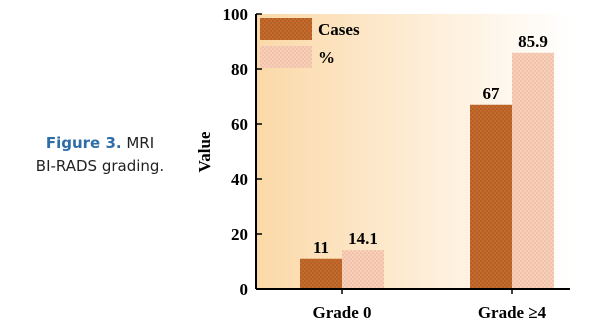  Describe the element at coordinates (140, 143) in the screenshot. I see `caption-text-line1: MRI` at that location.